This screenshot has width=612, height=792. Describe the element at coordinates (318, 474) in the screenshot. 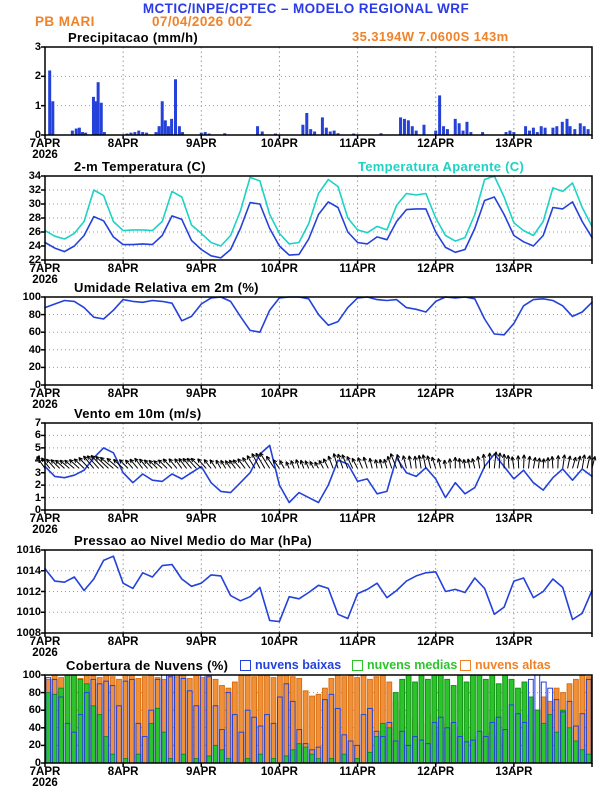

I see `vento-10m-line` at that location.